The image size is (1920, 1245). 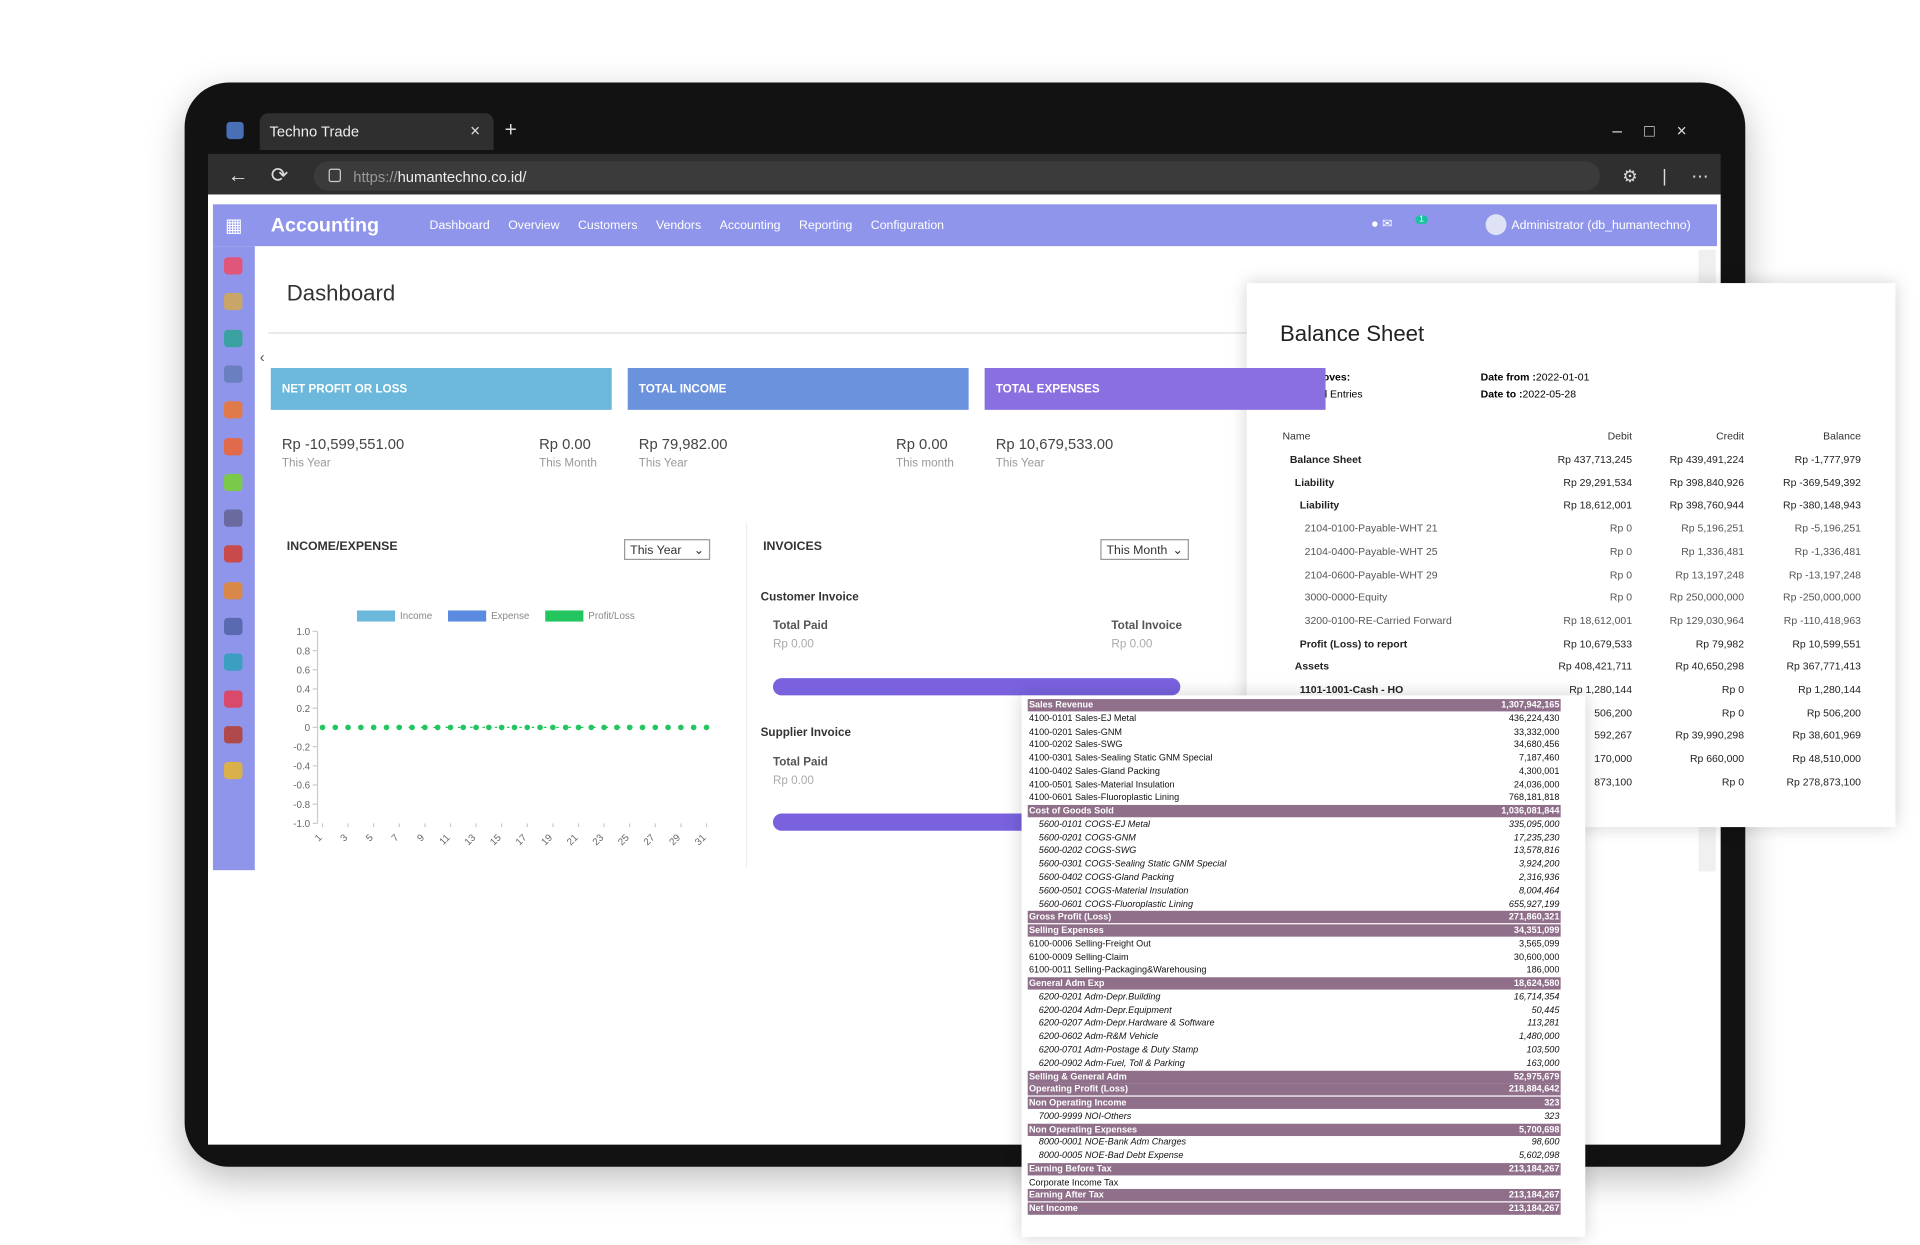 I want to click on pl-label: 8000-0005 NOE-Bad Debt Expense, so click(x=1111, y=1155).